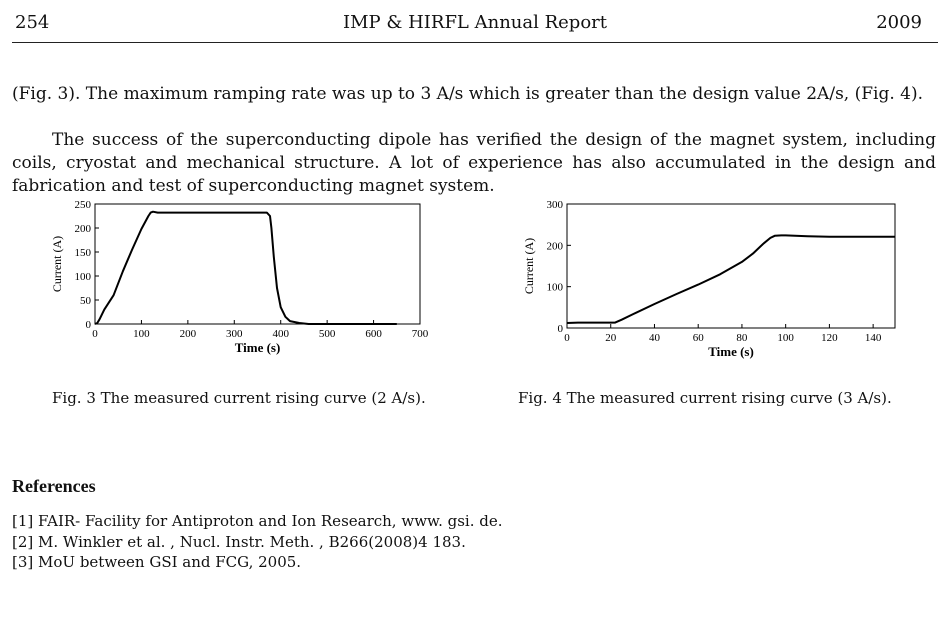 The height and width of the screenshot is (617, 950). What do you see at coordinates (188, 334) in the screenshot?
I see `x-tick-label: 200` at bounding box center [188, 334].